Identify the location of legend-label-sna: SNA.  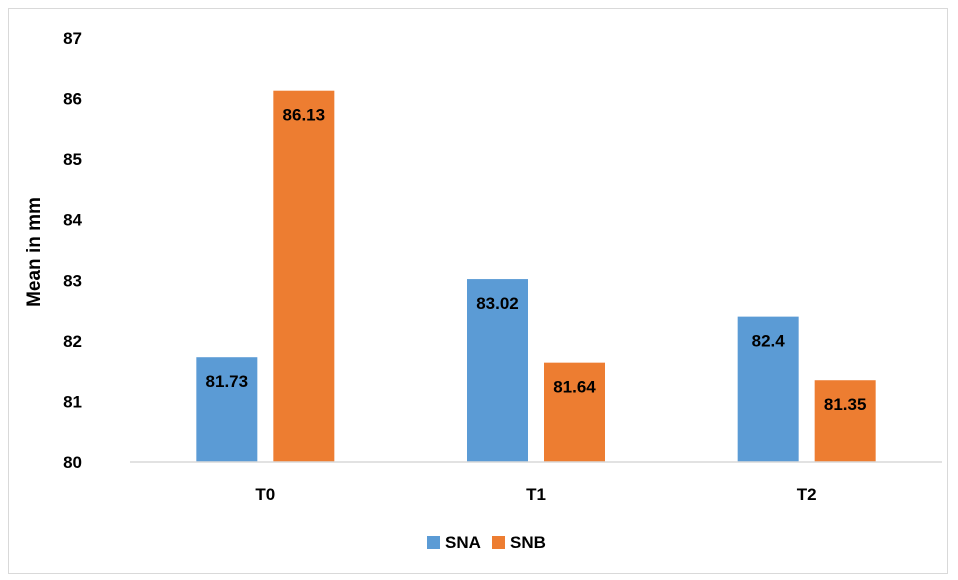
(463, 542).